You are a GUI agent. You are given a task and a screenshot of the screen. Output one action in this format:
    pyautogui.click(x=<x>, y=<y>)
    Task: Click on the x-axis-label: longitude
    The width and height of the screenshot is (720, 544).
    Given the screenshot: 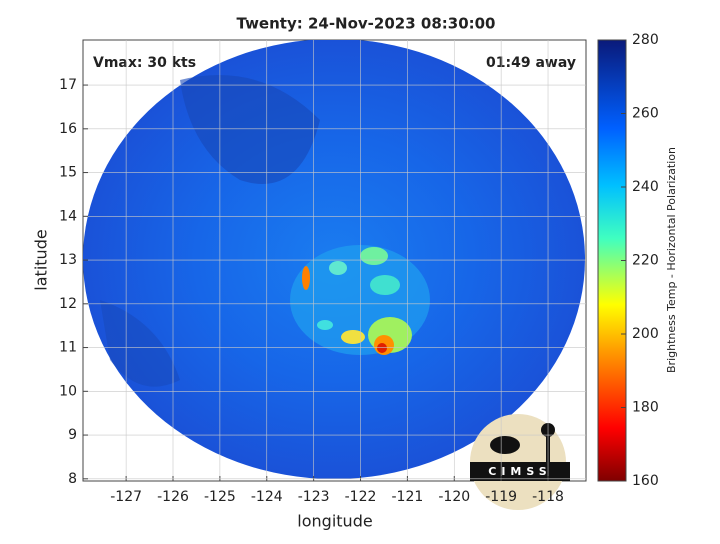 What is the action you would take?
    pyautogui.click(x=334, y=521)
    